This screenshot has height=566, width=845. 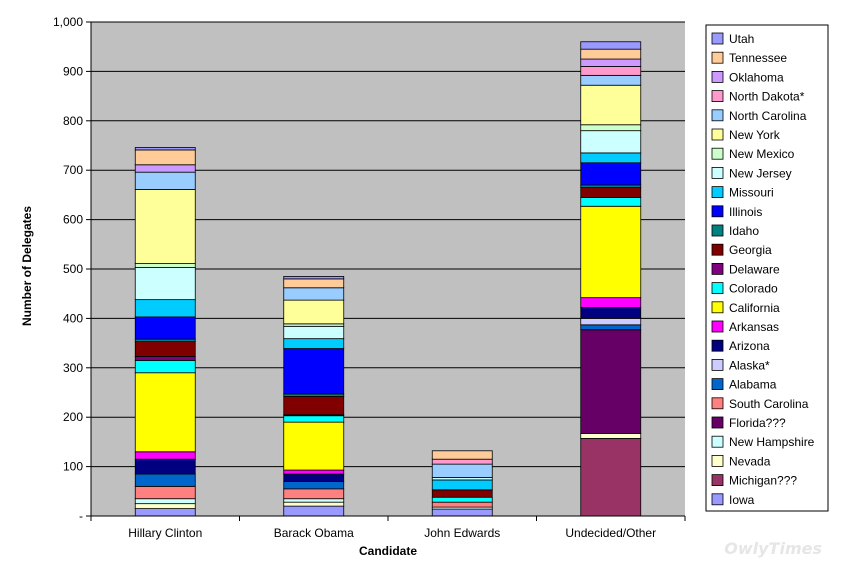 I want to click on x-tick-label: Hillary Clinton, so click(x=165, y=533).